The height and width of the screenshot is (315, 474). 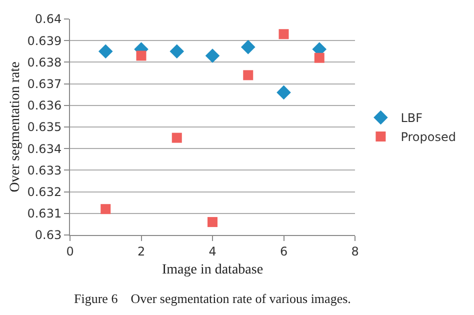 I want to click on y-tick-label: 0.636, so click(x=44, y=105).